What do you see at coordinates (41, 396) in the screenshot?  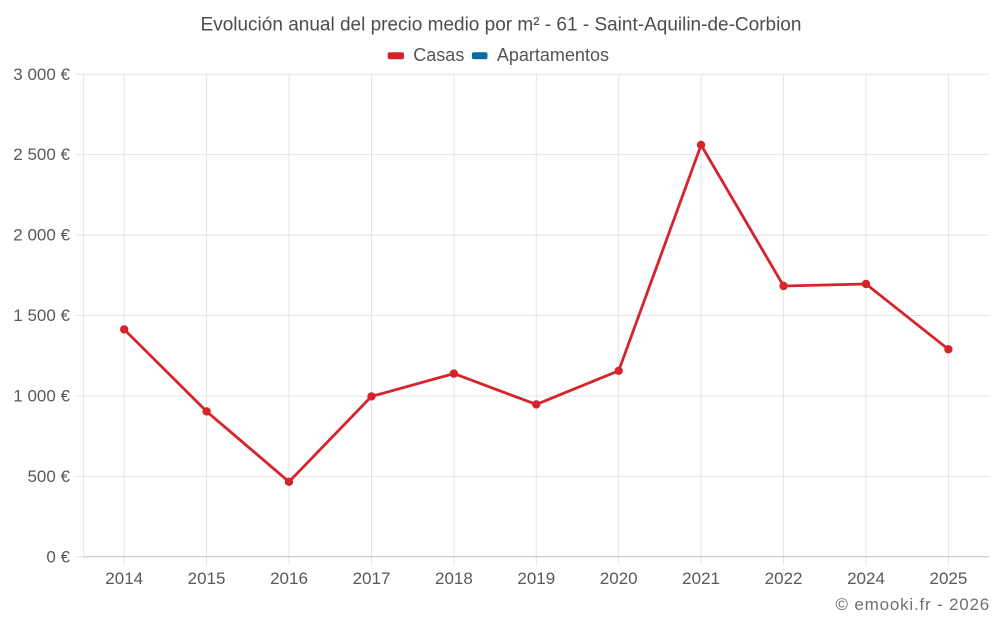 I see `svg-text: 1 000 €` at bounding box center [41, 396].